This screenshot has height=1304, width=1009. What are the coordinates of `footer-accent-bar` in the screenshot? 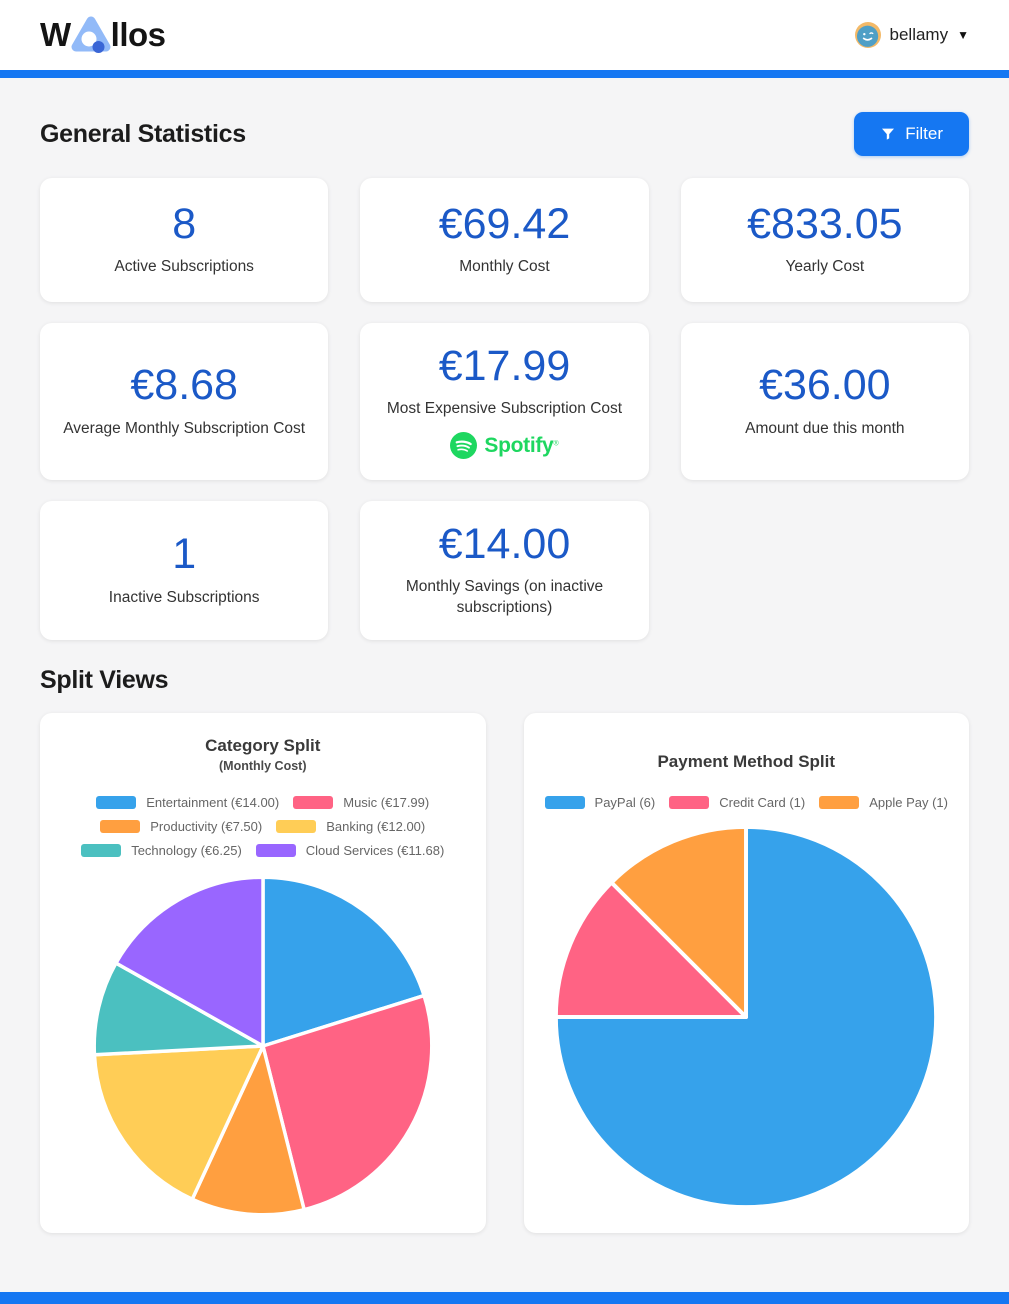 It's located at (504, 1298).